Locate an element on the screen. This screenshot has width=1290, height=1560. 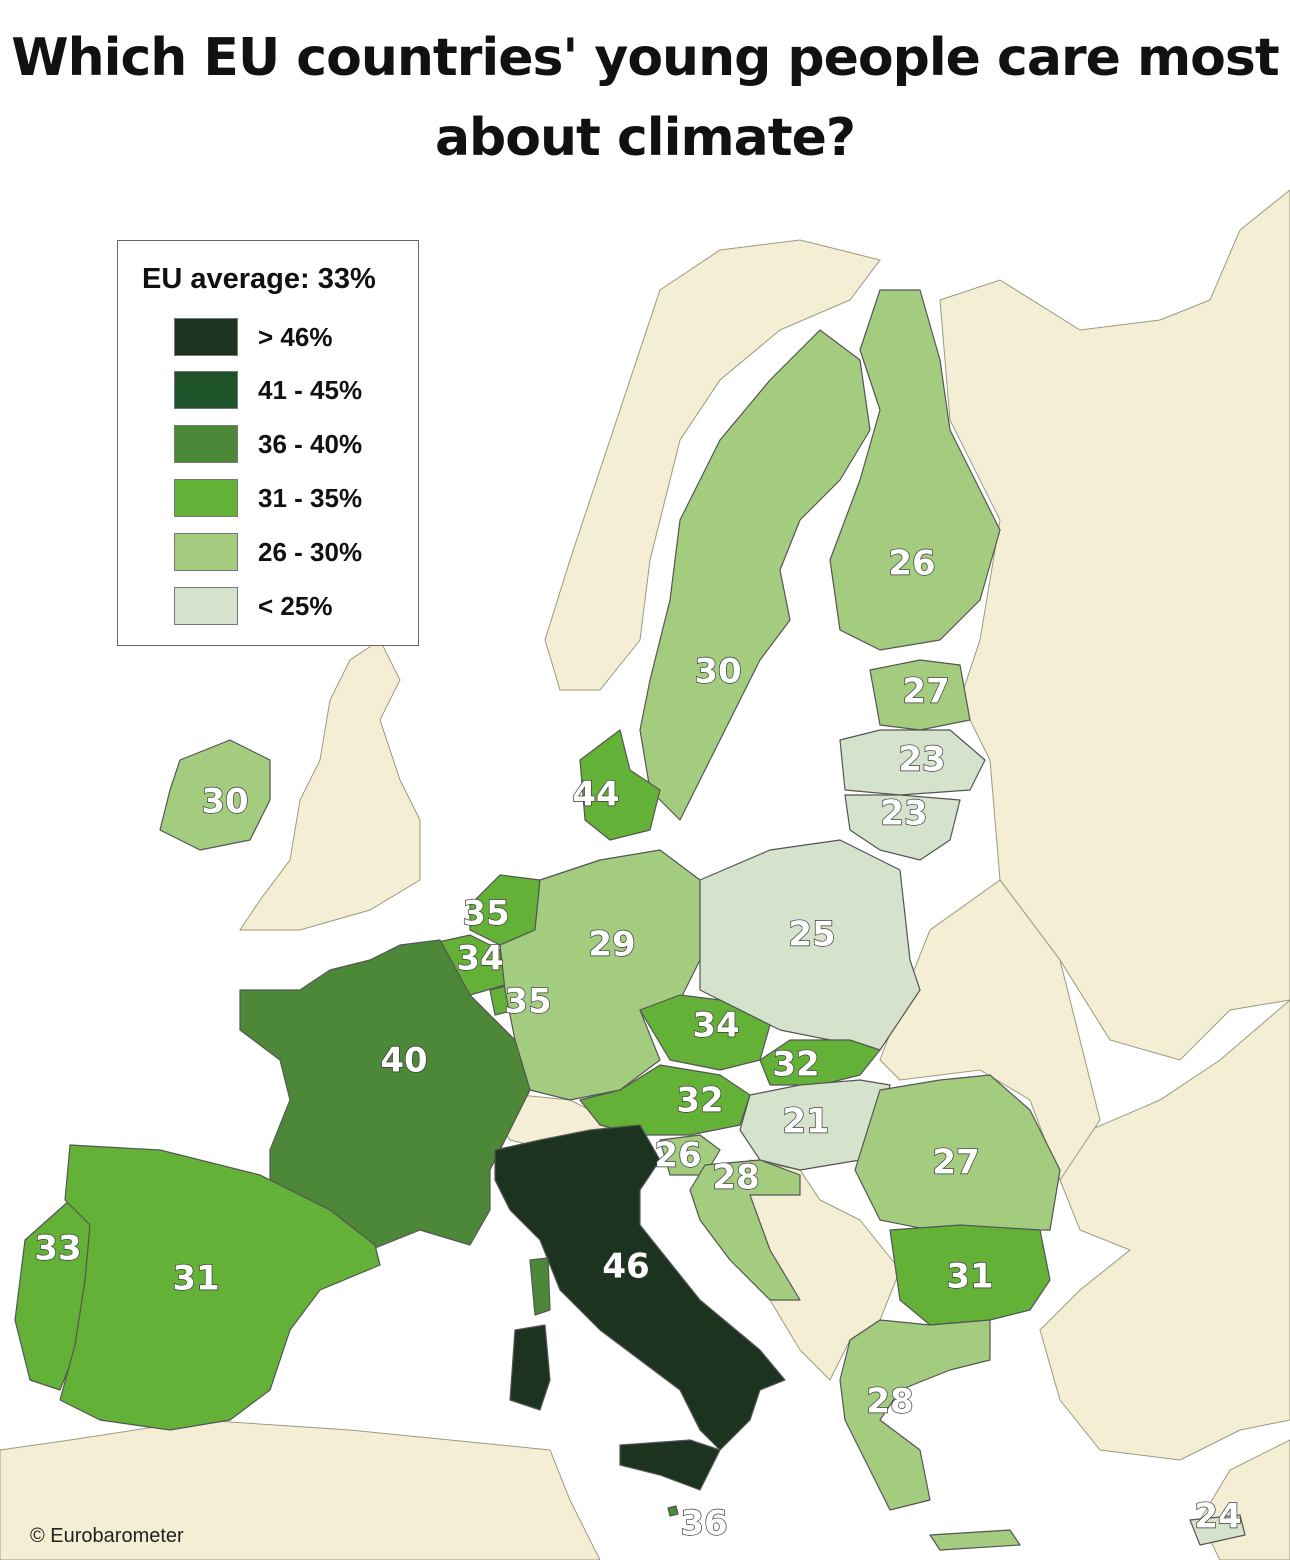
credit: © Eurobarometer is located at coordinates (107, 1536).